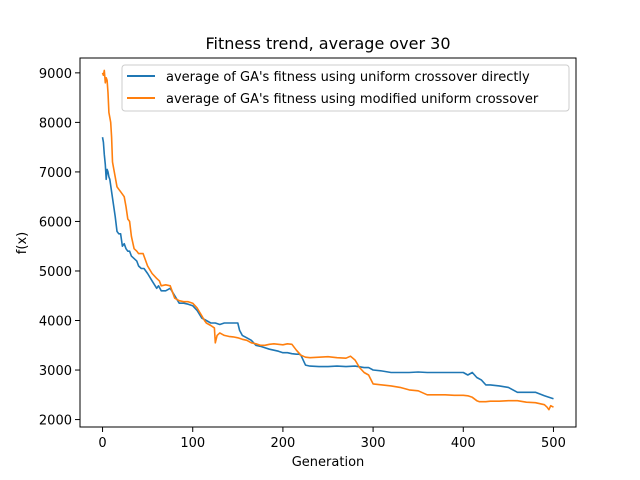 The width and height of the screenshot is (640, 480). What do you see at coordinates (373, 443) in the screenshot?
I see `x-tick-label: 300` at bounding box center [373, 443].